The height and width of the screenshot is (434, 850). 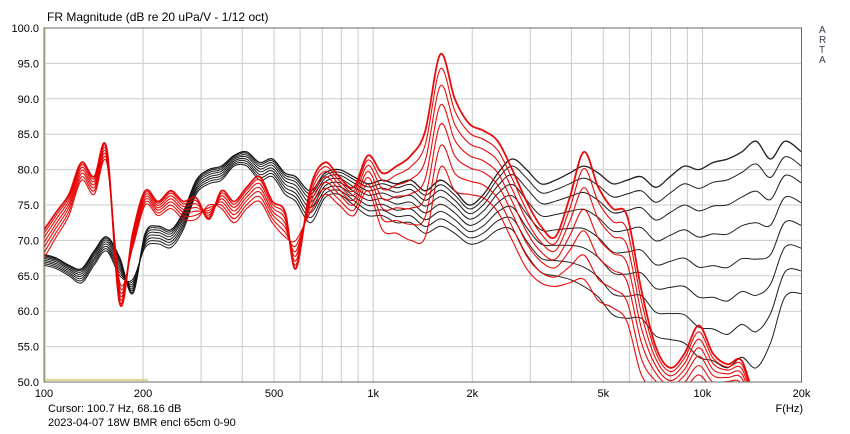 What do you see at coordinates (28, 348) in the screenshot?
I see `y-tick-label: 55.0` at bounding box center [28, 348].